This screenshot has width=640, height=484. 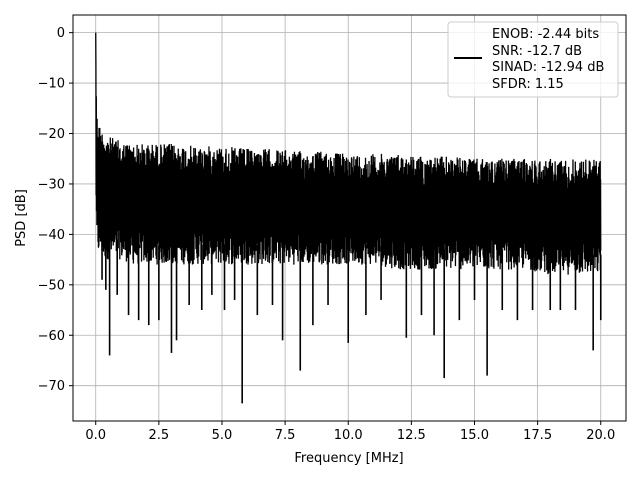 I want to click on x-tick-label: 7.5, so click(x=285, y=435).